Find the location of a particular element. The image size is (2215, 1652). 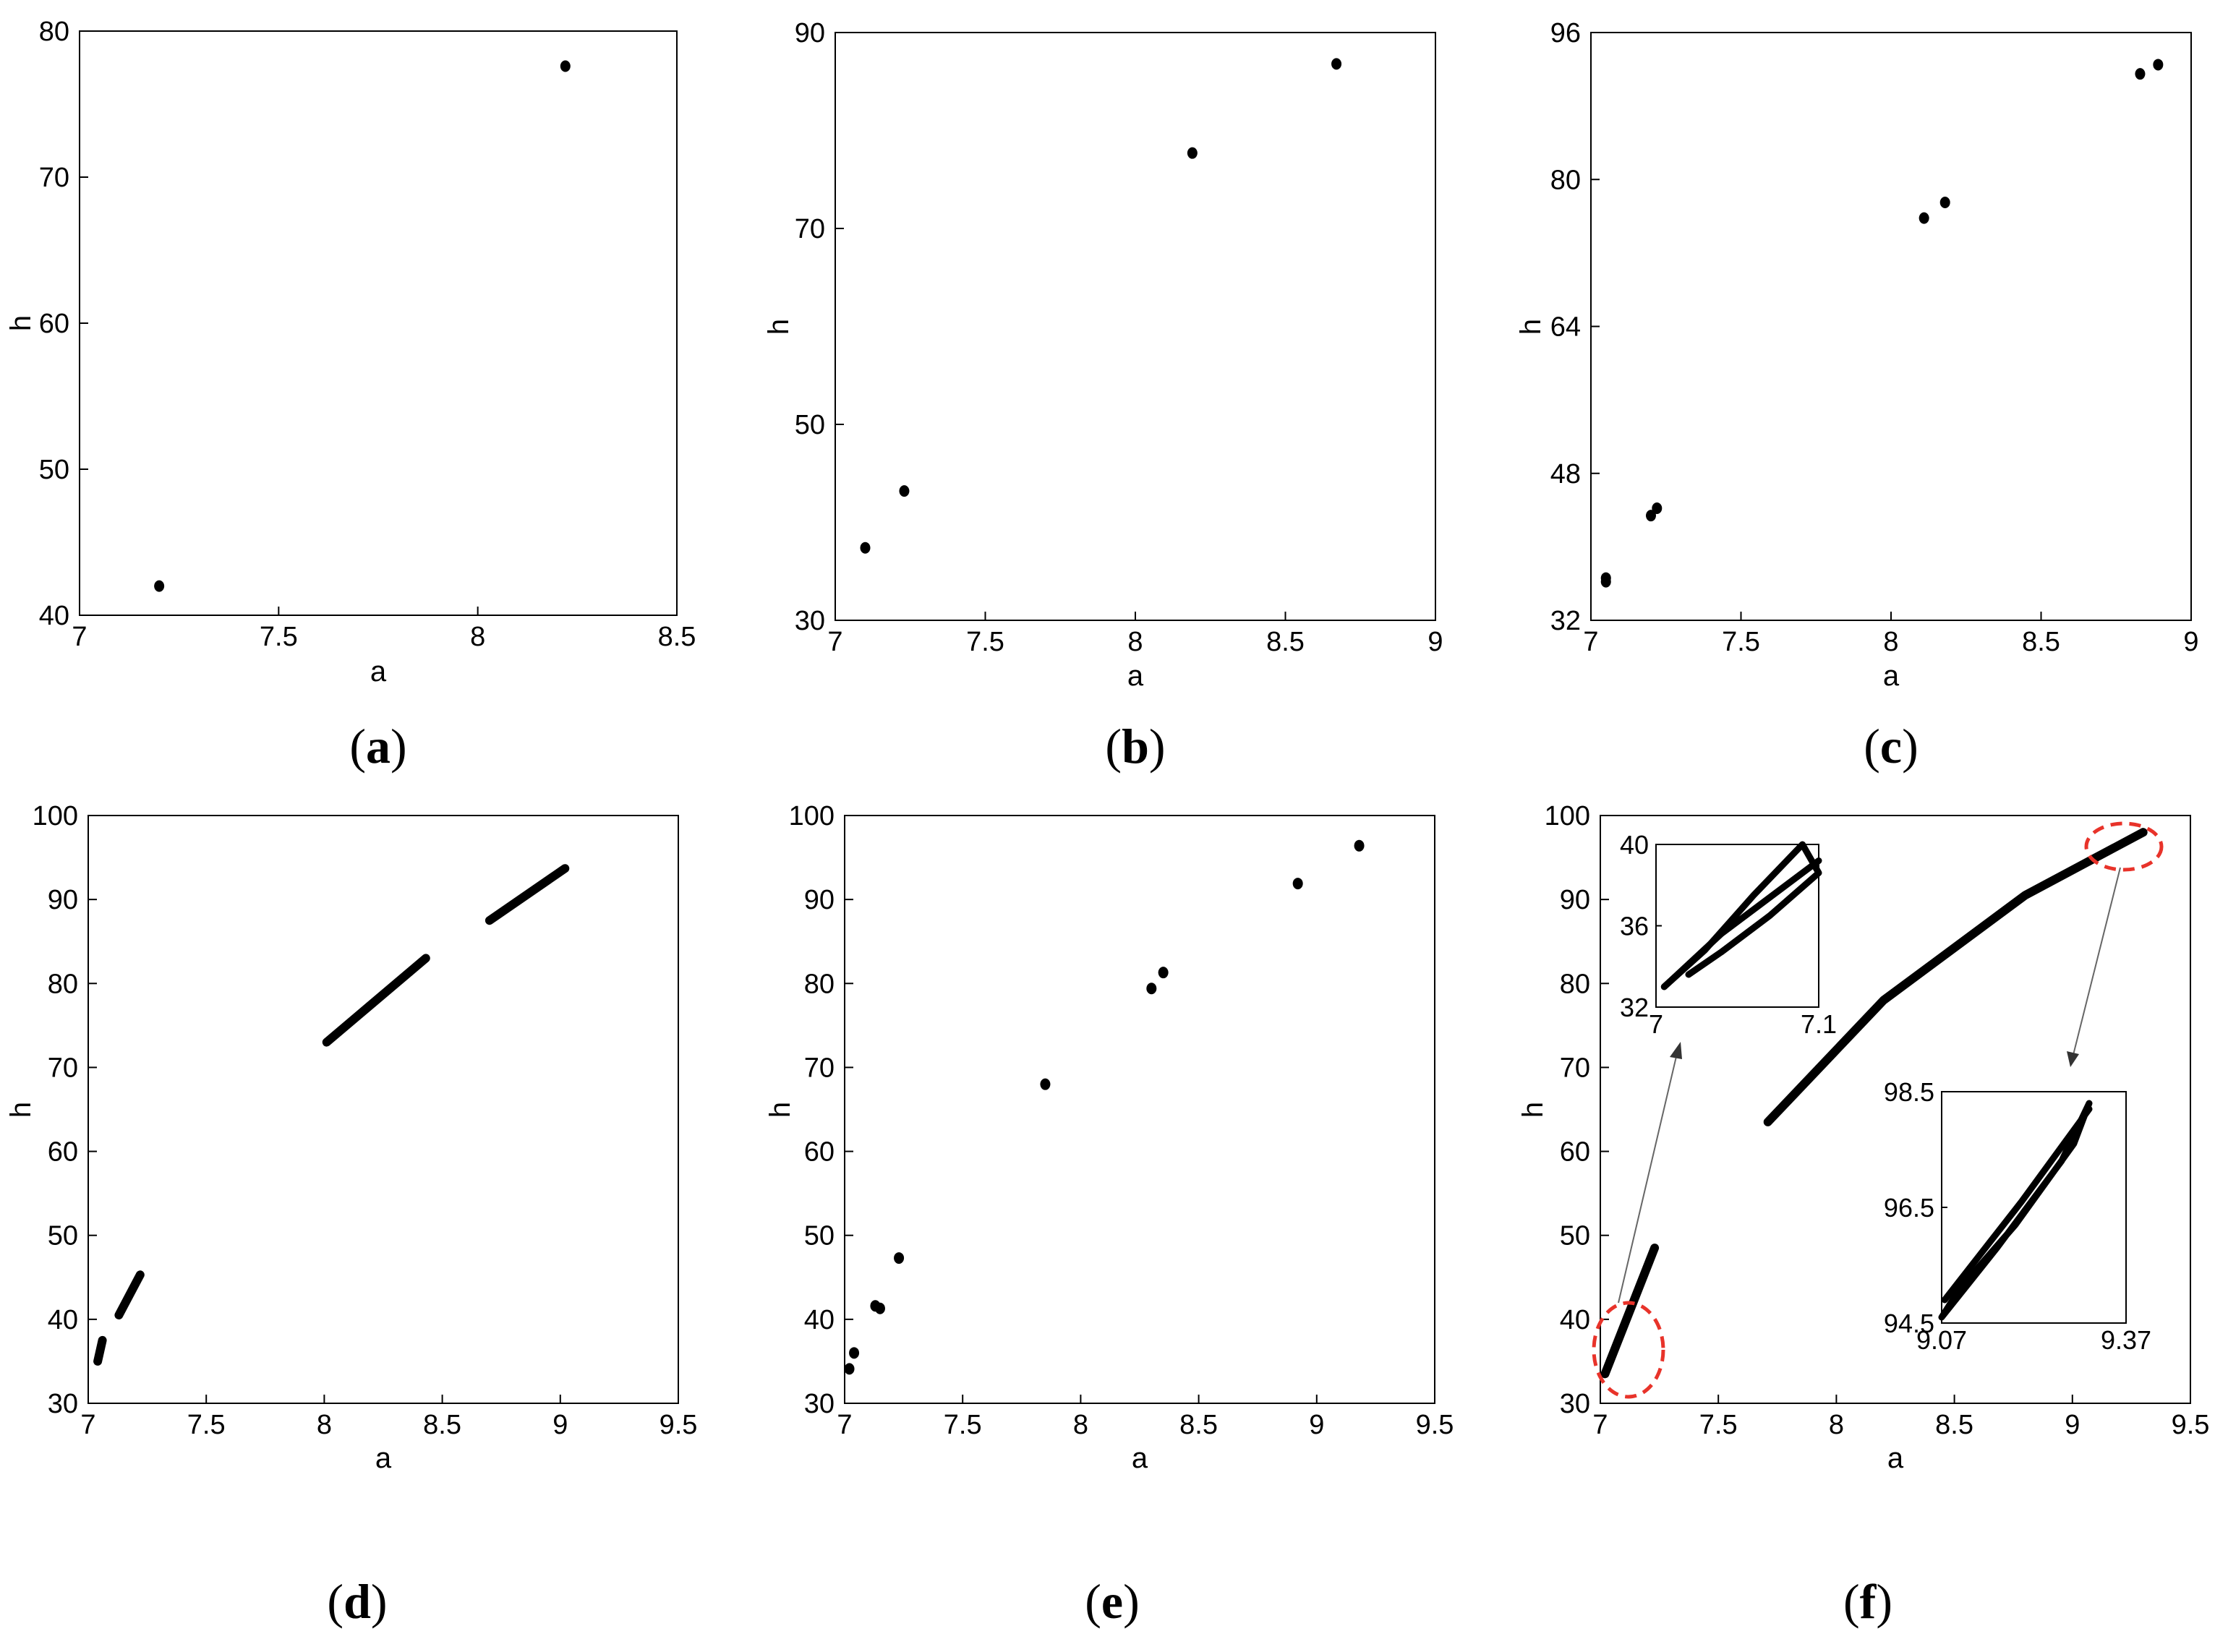

callout-arrow-left-head is located at coordinates (1676, 1051).